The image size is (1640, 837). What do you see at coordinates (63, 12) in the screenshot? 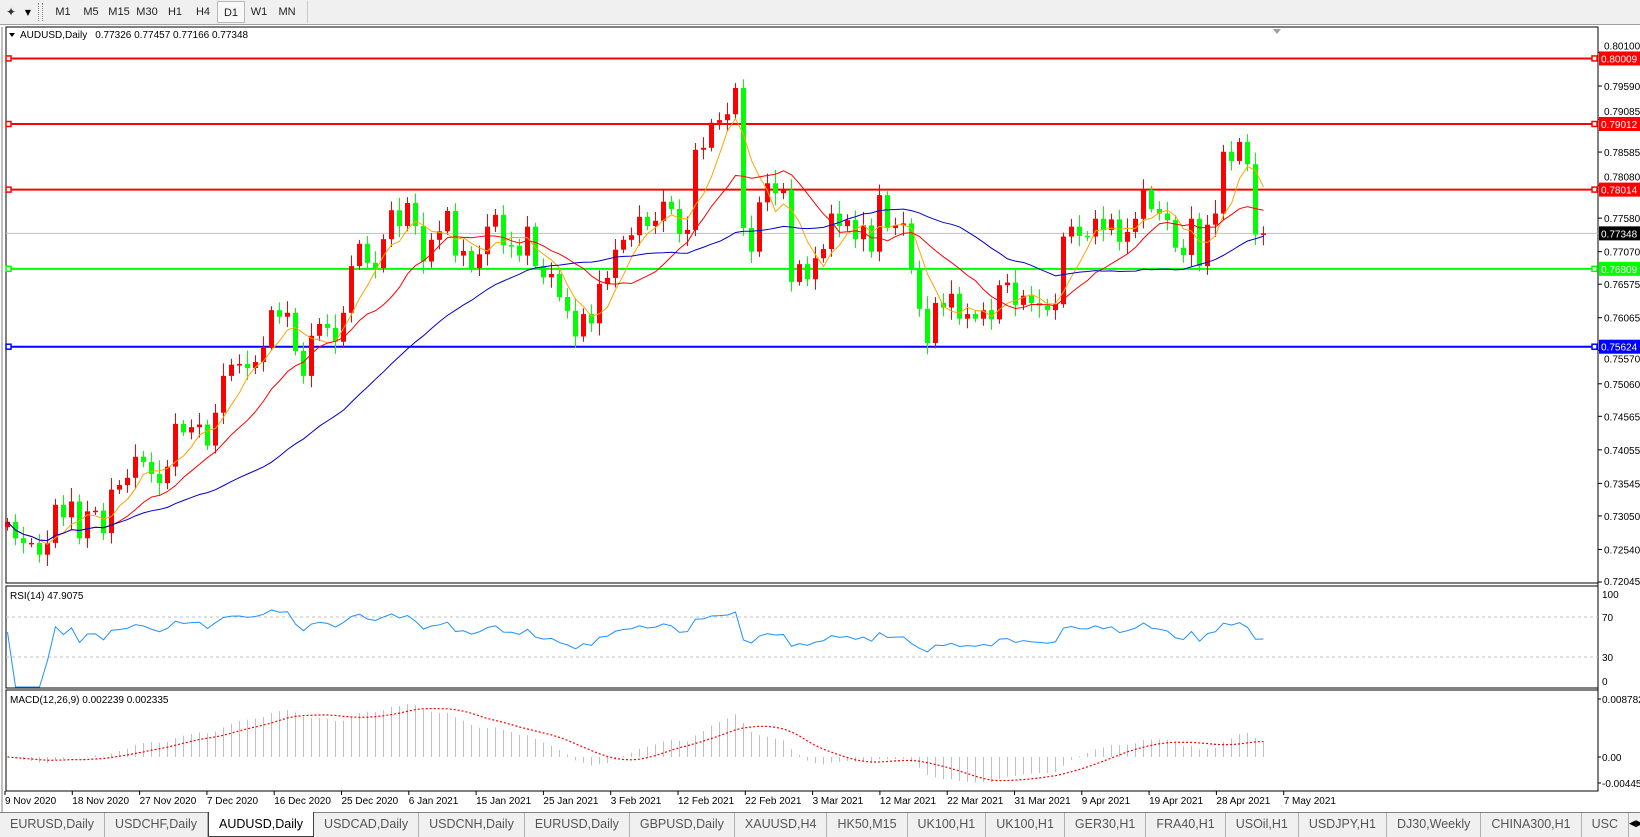
I see `timeframe-m1-button: M1` at bounding box center [63, 12].